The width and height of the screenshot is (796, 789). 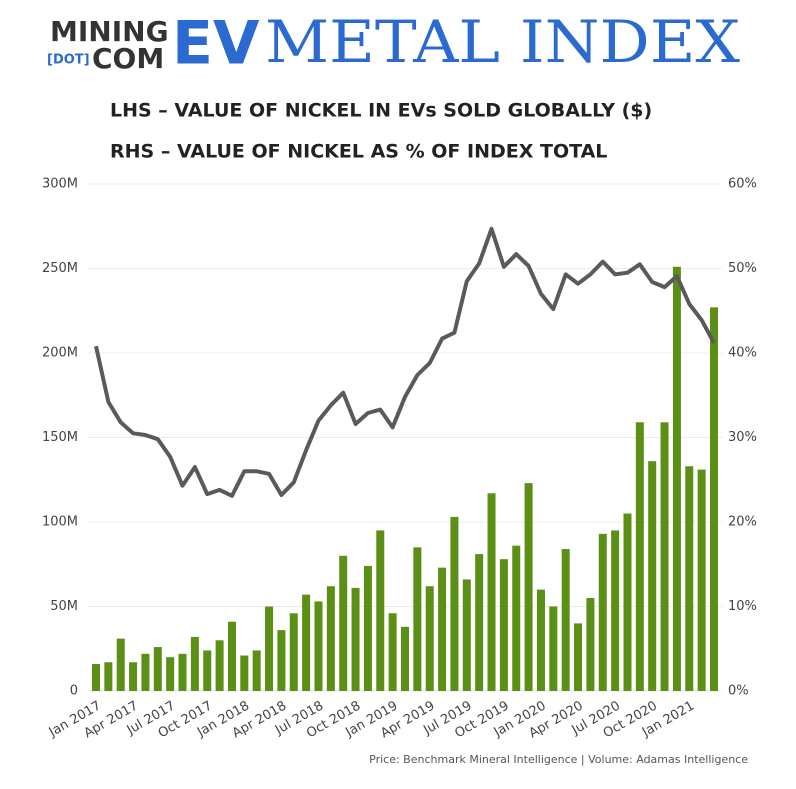 I want to click on y-tick-label: 200M, so click(x=60, y=353).